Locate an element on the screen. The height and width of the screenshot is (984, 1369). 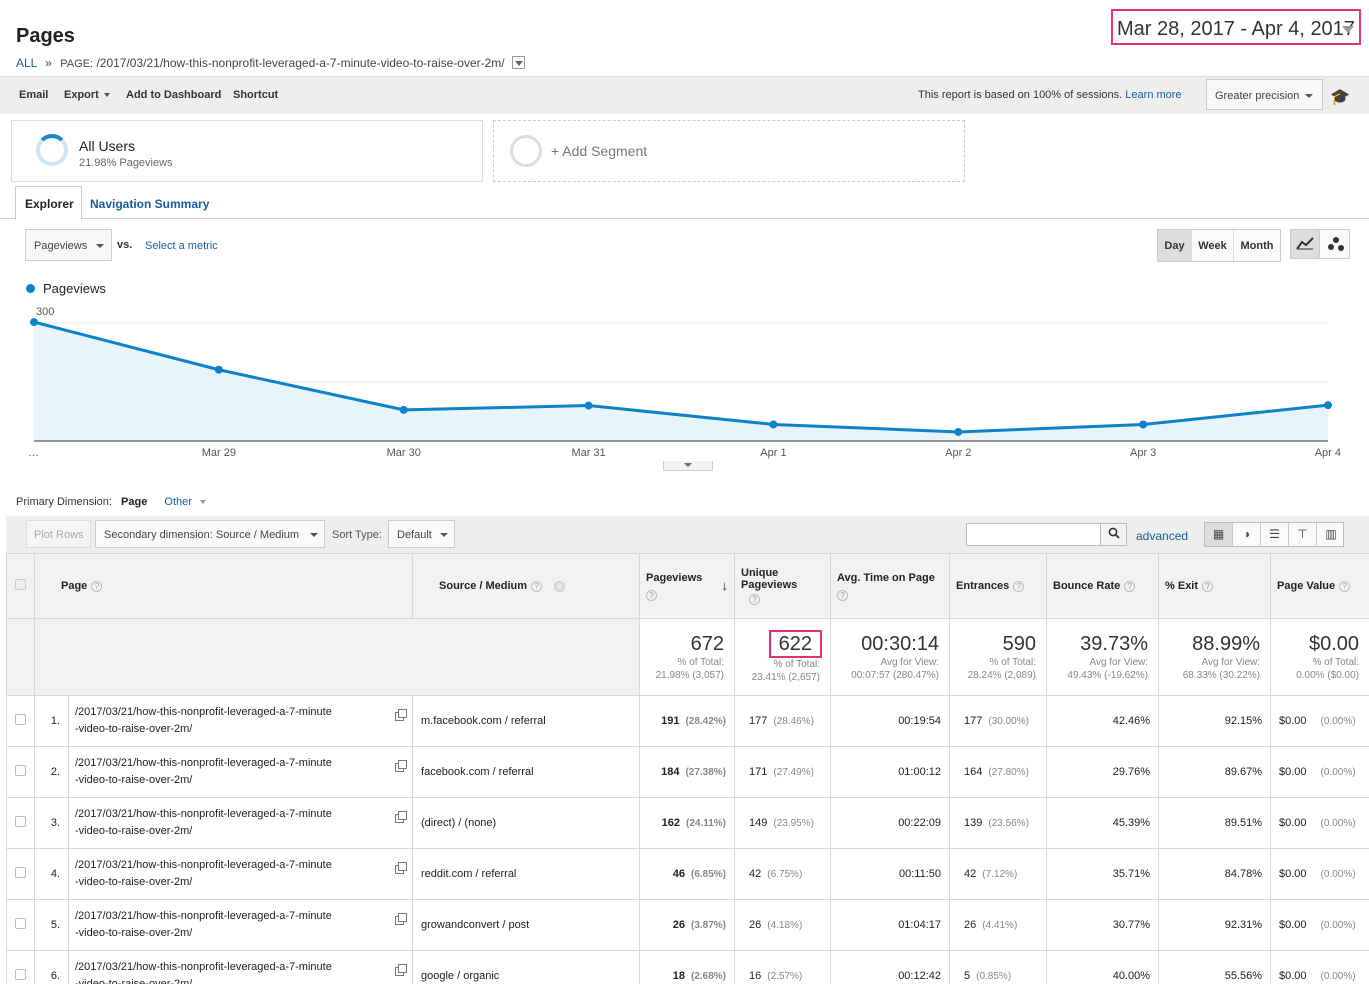
secondary-dimension-select: Secondary dimension: Source / Medium is located at coordinates (210, 534).